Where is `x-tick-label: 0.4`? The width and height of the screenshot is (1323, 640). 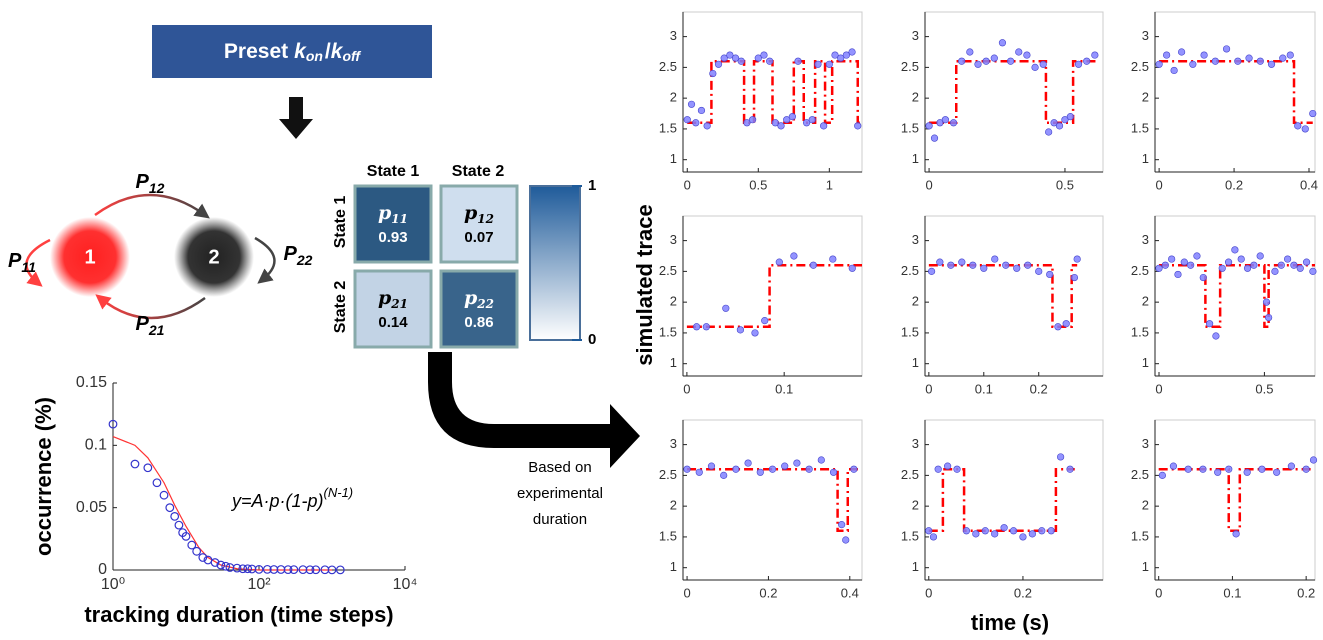 x-tick-label: 0.4 is located at coordinates (850, 592).